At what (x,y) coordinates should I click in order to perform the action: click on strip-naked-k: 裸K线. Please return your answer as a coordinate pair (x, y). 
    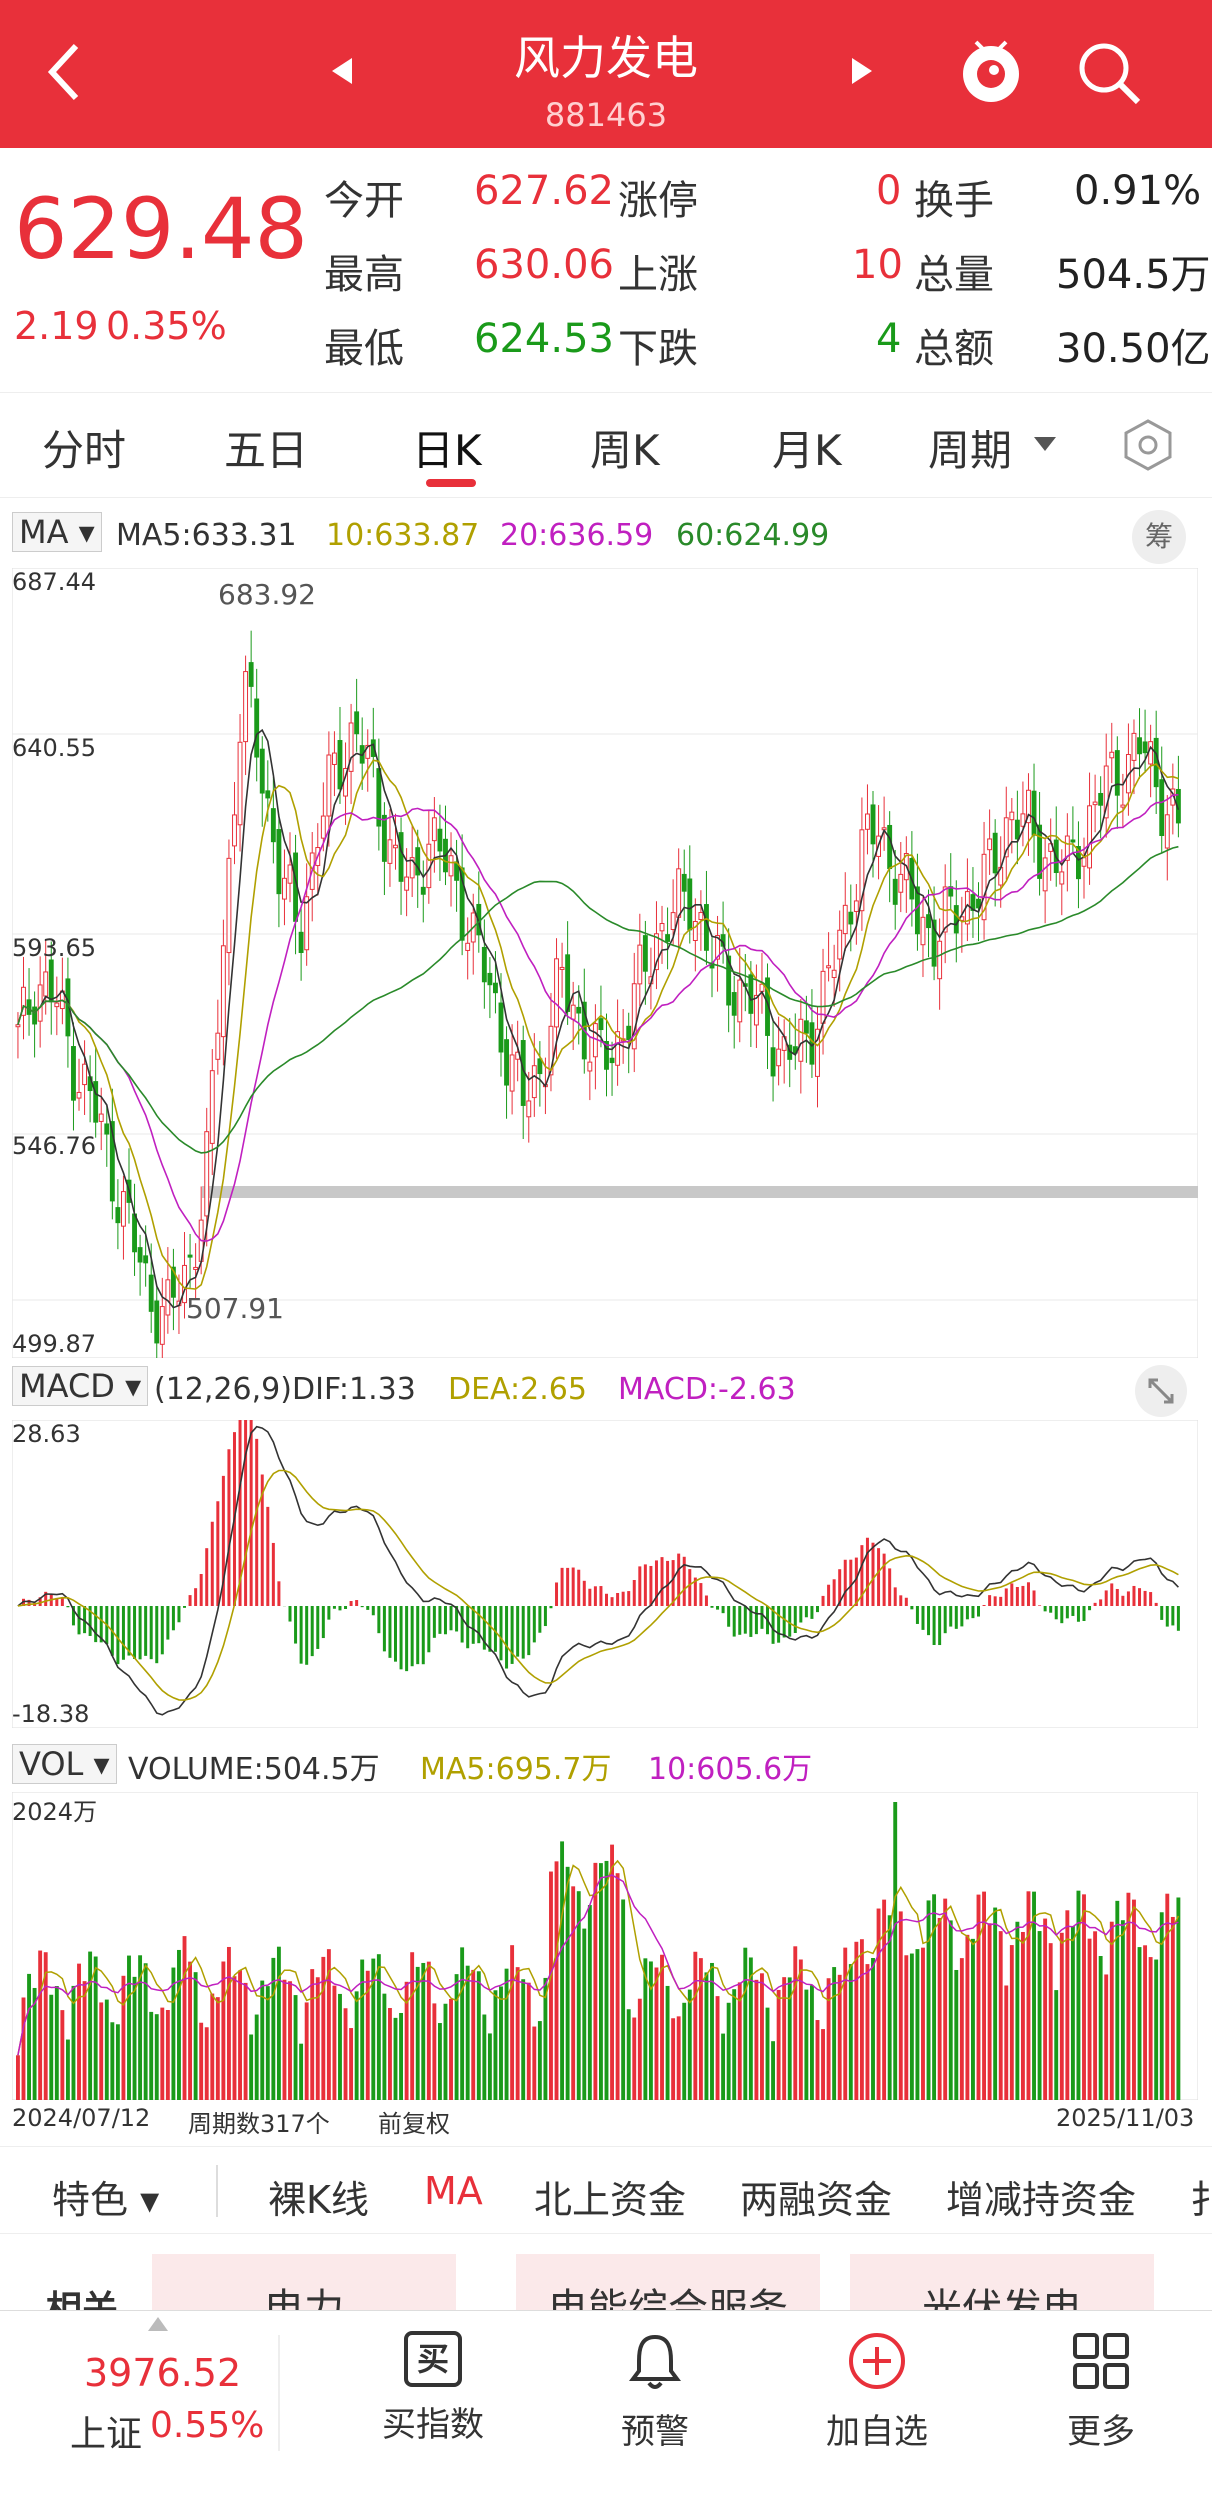
    Looking at the image, I should click on (318, 2200).